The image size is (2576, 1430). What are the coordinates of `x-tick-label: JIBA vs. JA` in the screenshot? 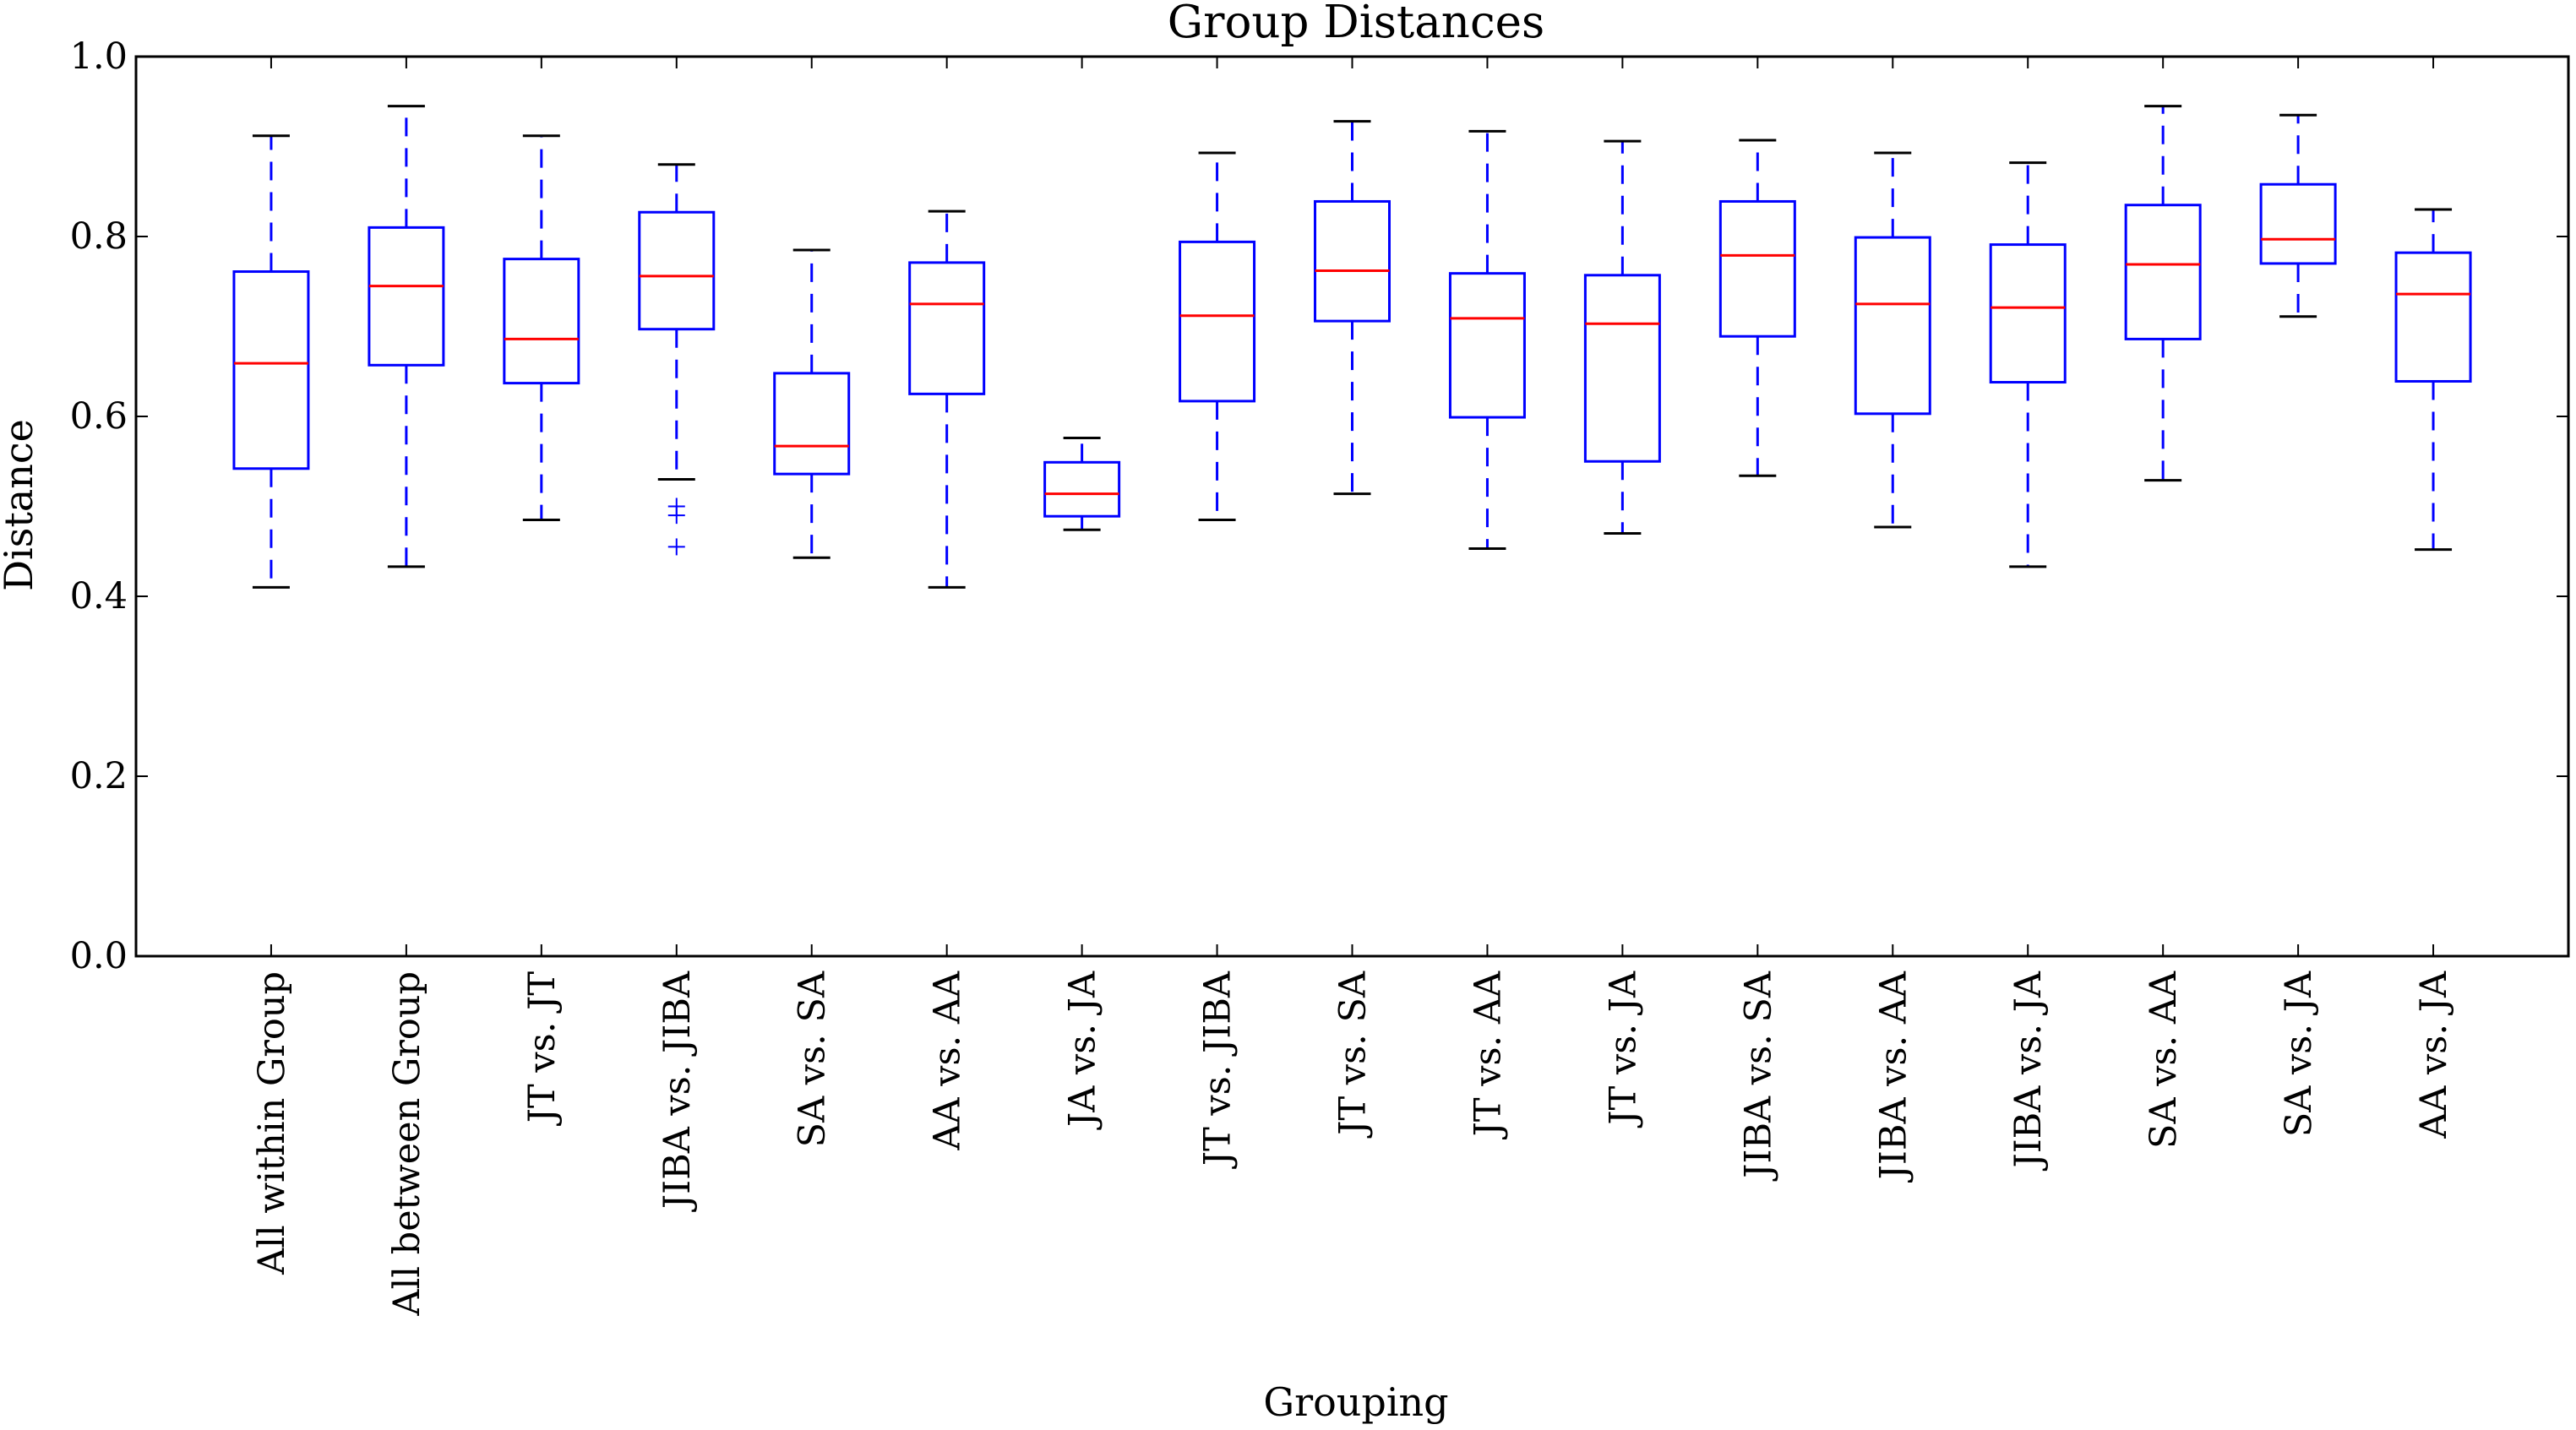 It's located at (2028, 1071).